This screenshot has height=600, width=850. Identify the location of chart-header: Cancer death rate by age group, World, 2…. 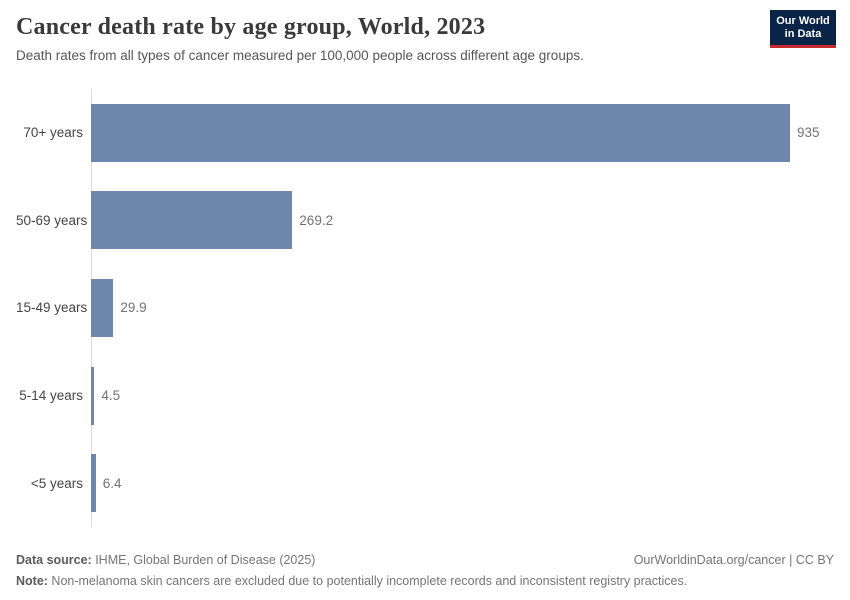
(426, 31).